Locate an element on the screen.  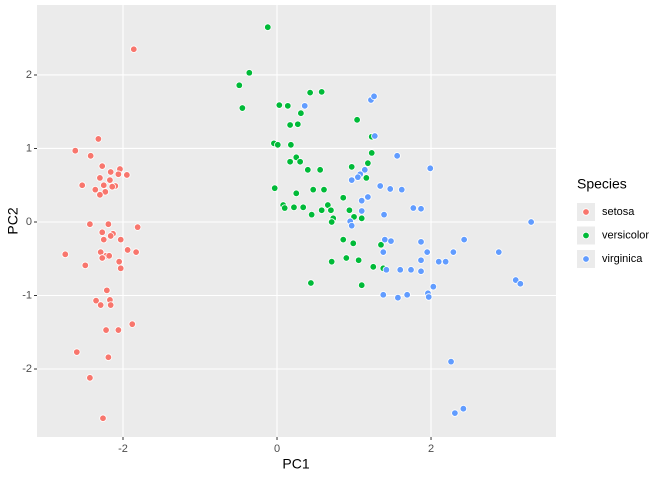
y-axis-title: PC2 is located at coordinates (13, 220).